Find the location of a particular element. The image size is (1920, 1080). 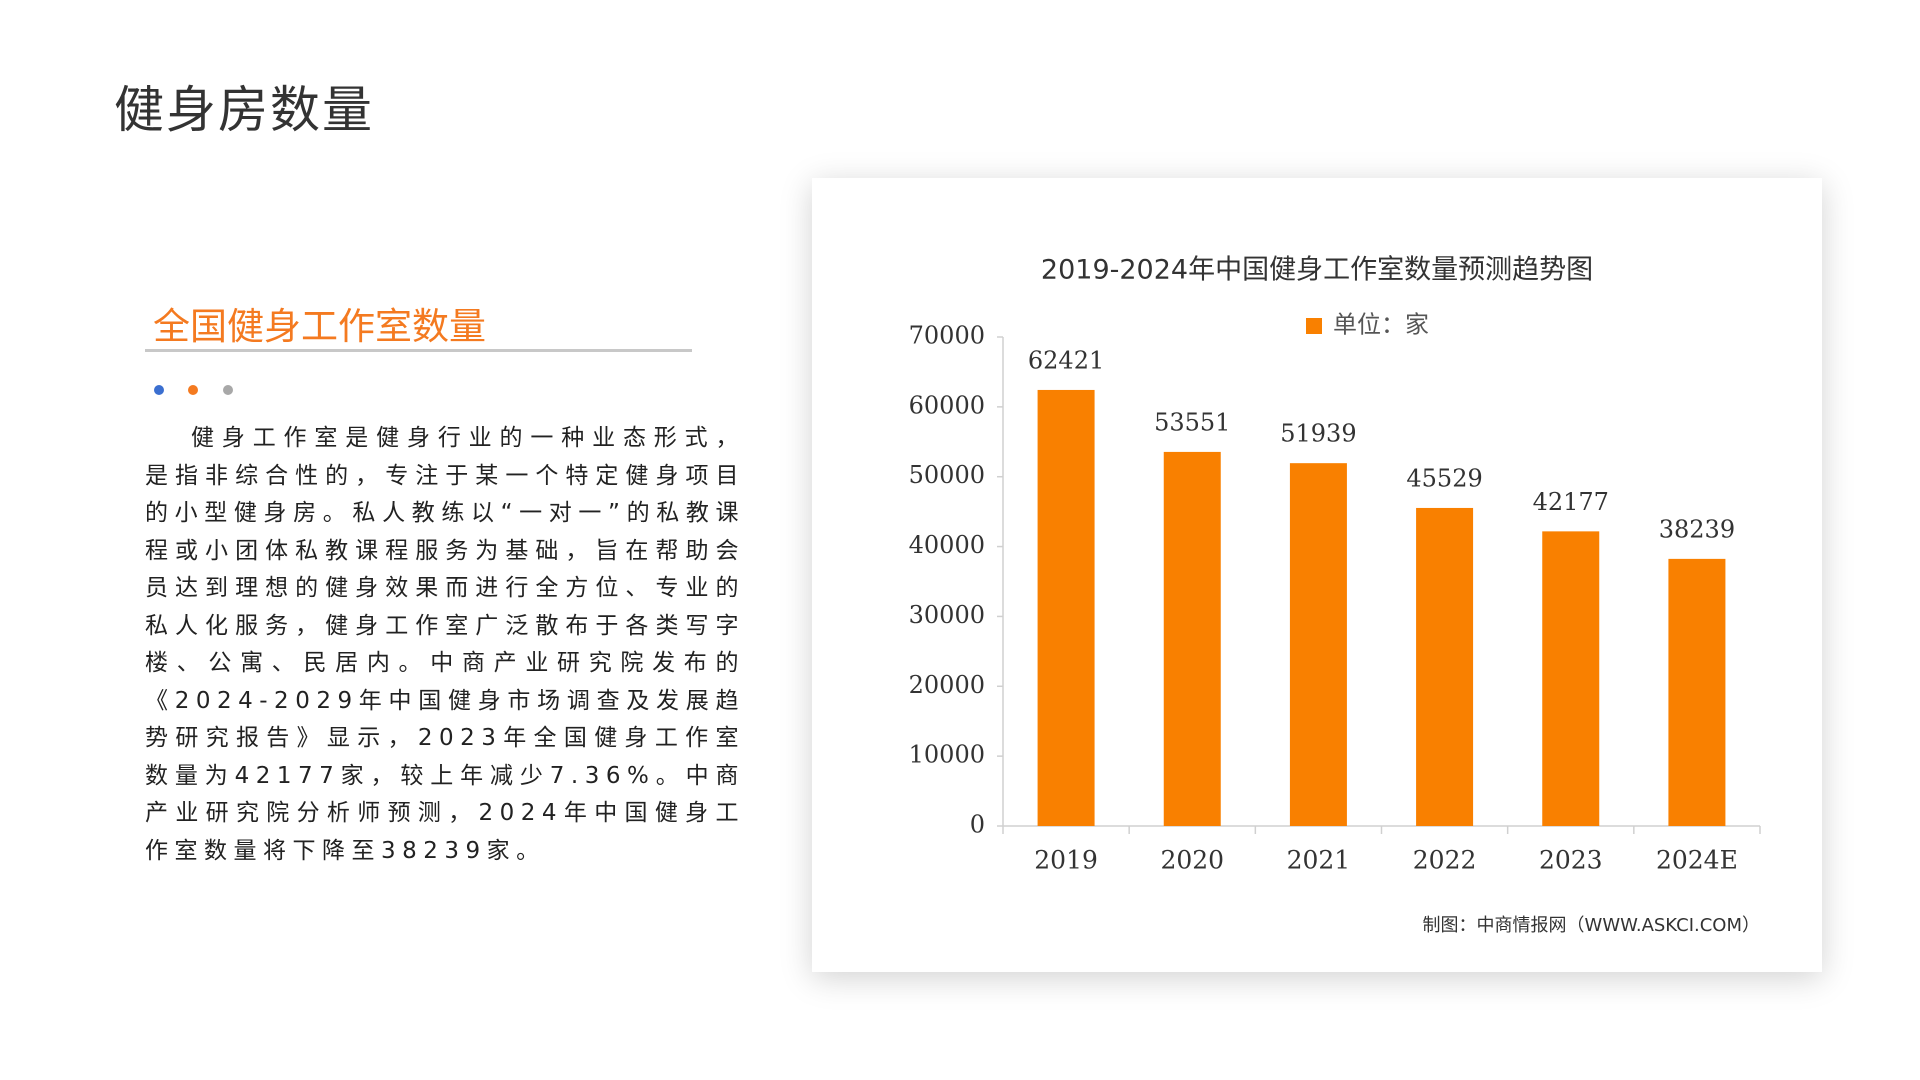

x-tick-label: 2024E is located at coordinates (1697, 860).